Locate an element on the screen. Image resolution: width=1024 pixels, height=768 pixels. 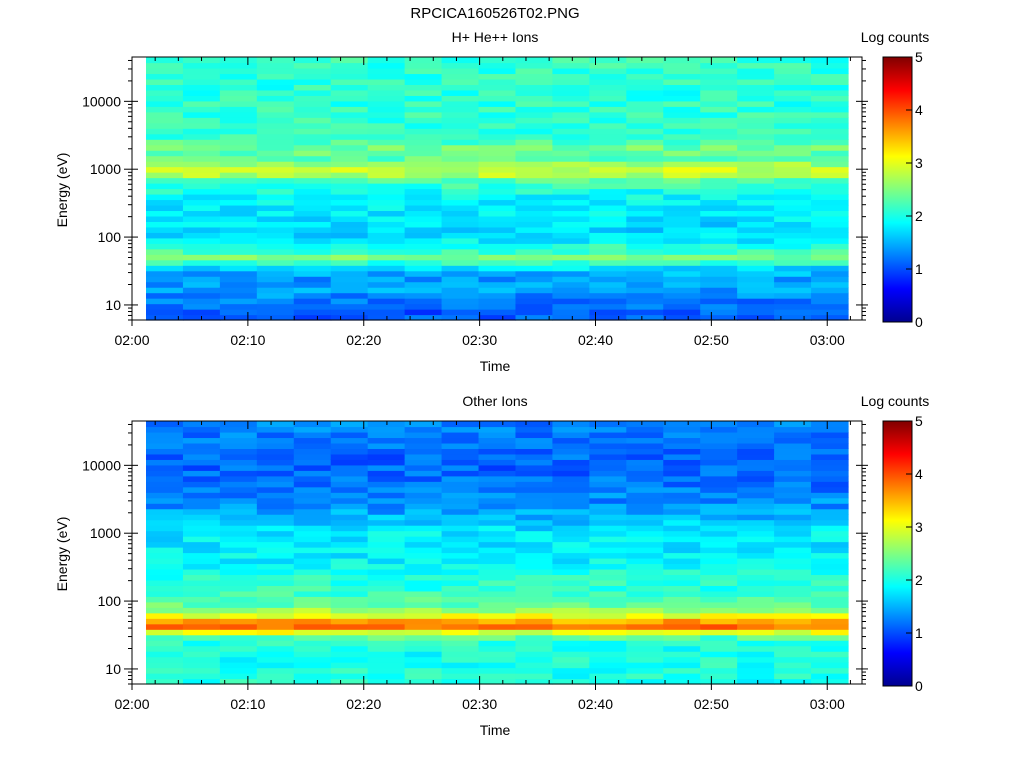
x-tick-label: 03:00 is located at coordinates (827, 340).